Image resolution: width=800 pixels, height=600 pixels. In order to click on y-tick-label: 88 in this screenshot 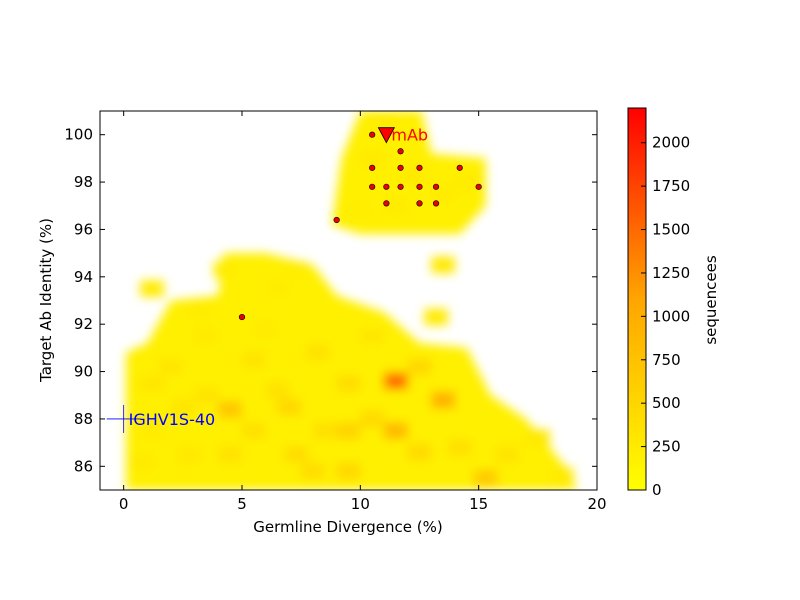, I will do `click(83, 419)`.